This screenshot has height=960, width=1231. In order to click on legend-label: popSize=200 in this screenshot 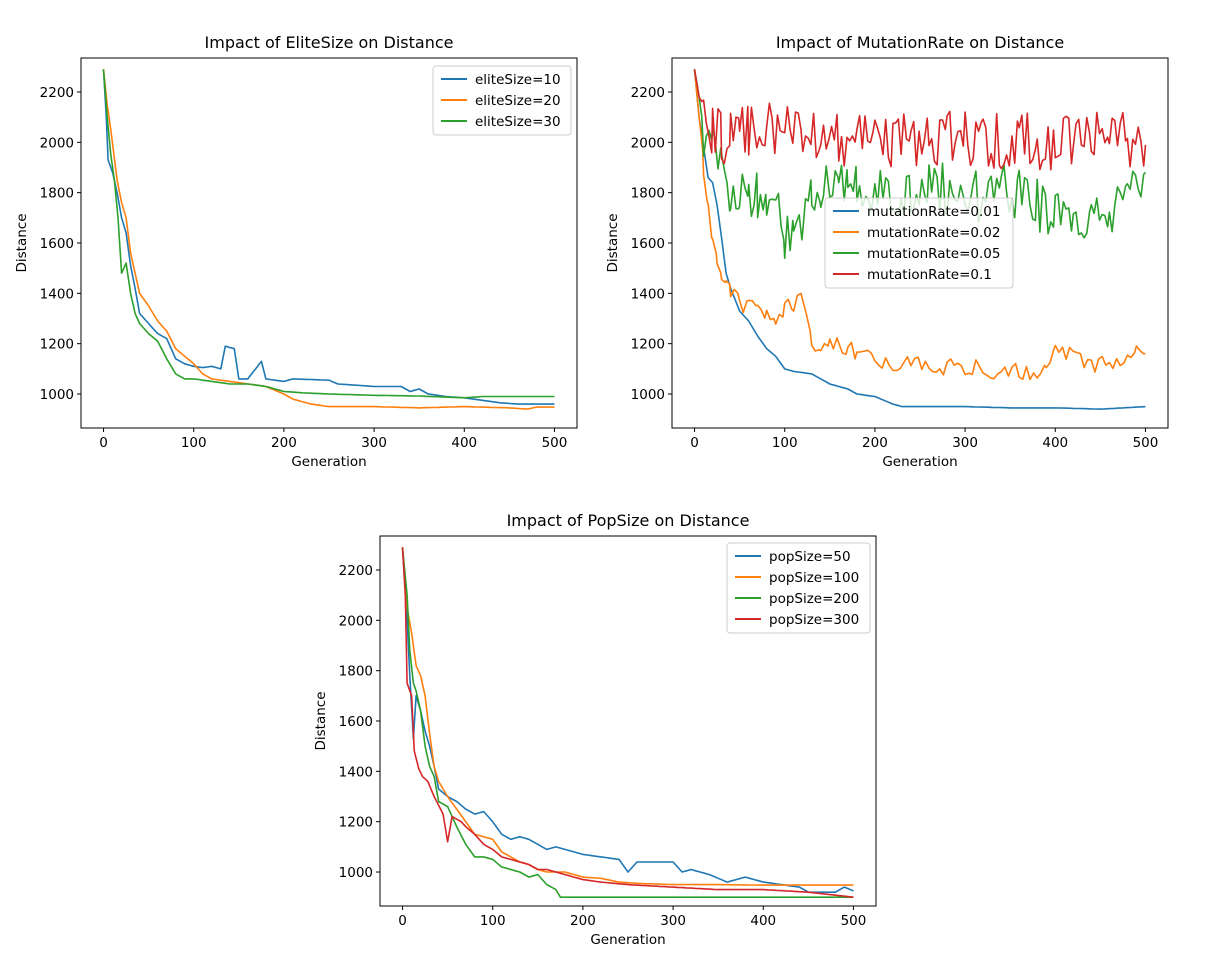, I will do `click(814, 599)`.